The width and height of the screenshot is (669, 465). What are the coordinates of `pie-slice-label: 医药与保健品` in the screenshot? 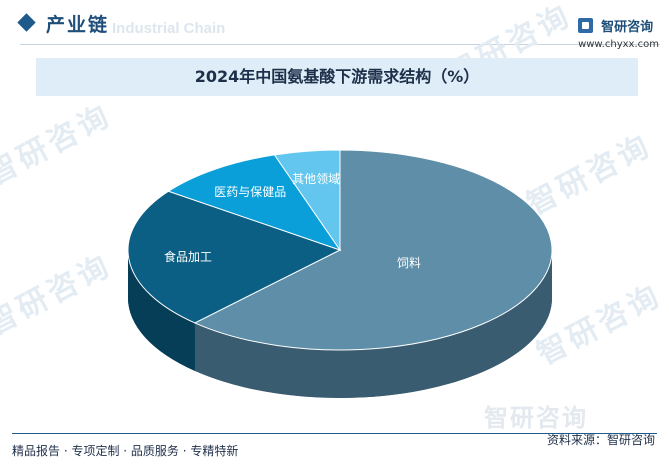 It's located at (250, 192).